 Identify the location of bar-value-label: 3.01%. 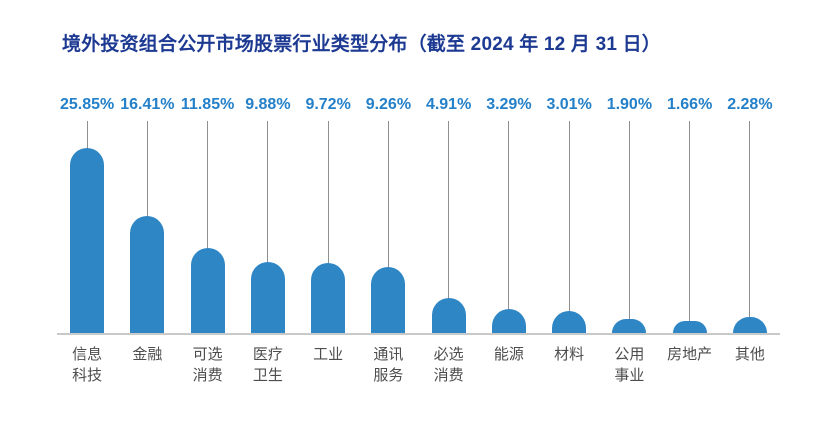
(569, 104).